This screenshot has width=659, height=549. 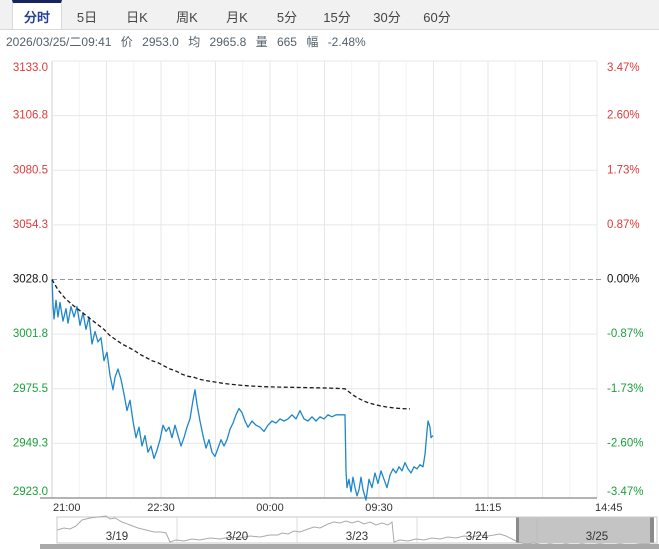 I want to click on tab-60分: 60分, so click(x=437, y=17).